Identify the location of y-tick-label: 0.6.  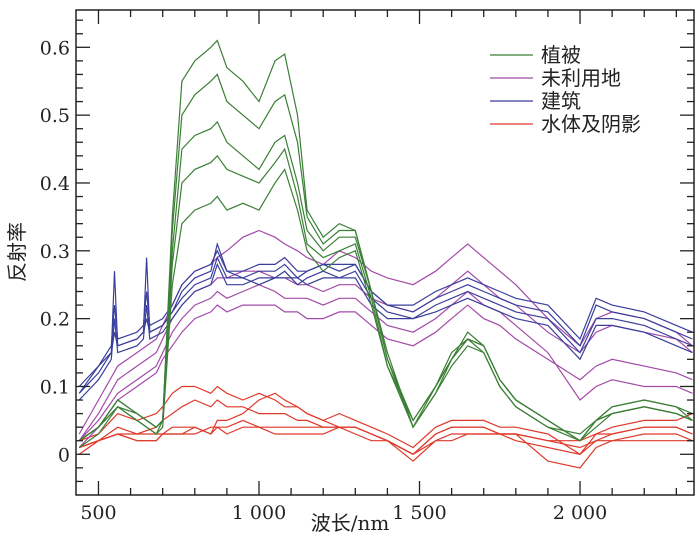
(55, 48).